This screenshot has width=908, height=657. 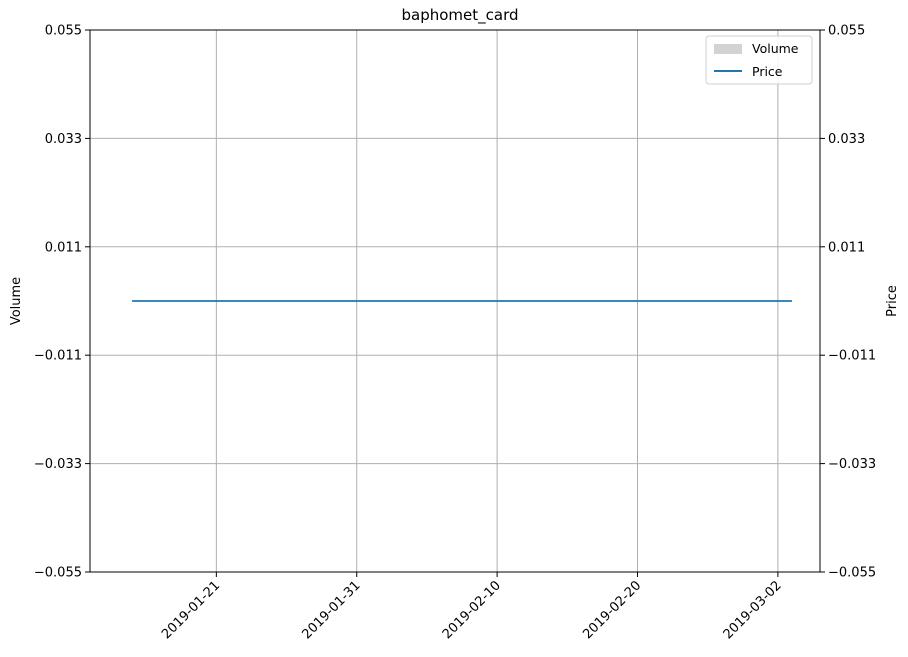 I want to click on chart-title: baphomet_card, so click(x=459, y=15).